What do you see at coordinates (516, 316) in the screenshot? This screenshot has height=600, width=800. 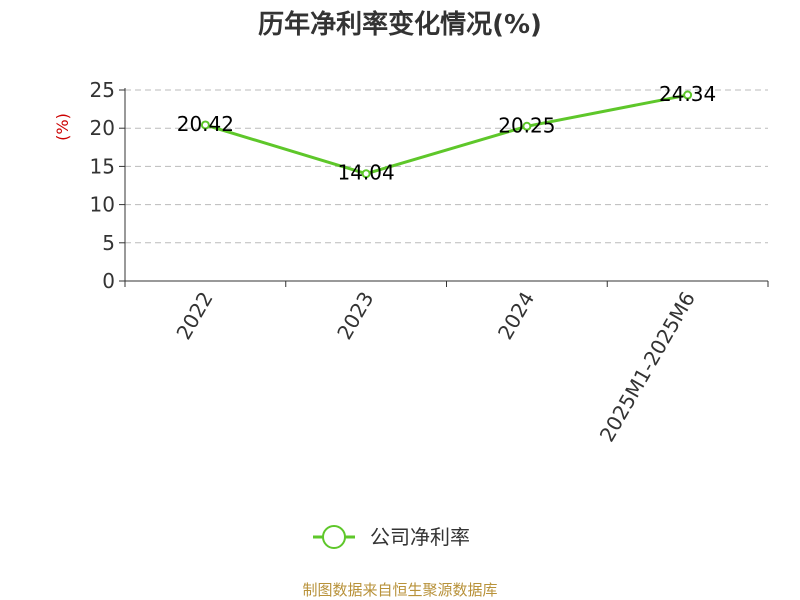 I see `x-tick-label: 2024` at bounding box center [516, 316].